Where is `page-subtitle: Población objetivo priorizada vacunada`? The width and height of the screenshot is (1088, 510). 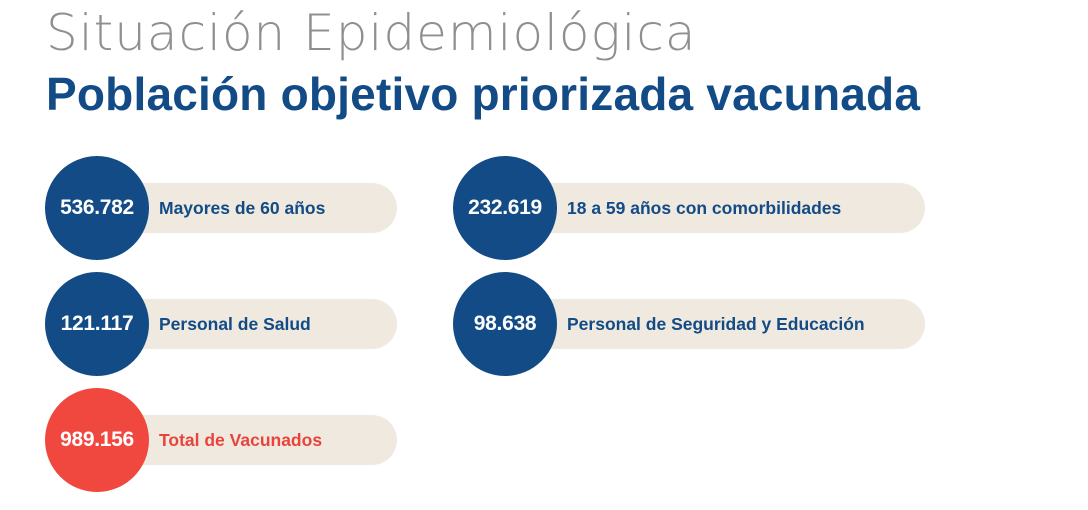 page-subtitle: Población objetivo priorizada vacunada is located at coordinates (483, 94).